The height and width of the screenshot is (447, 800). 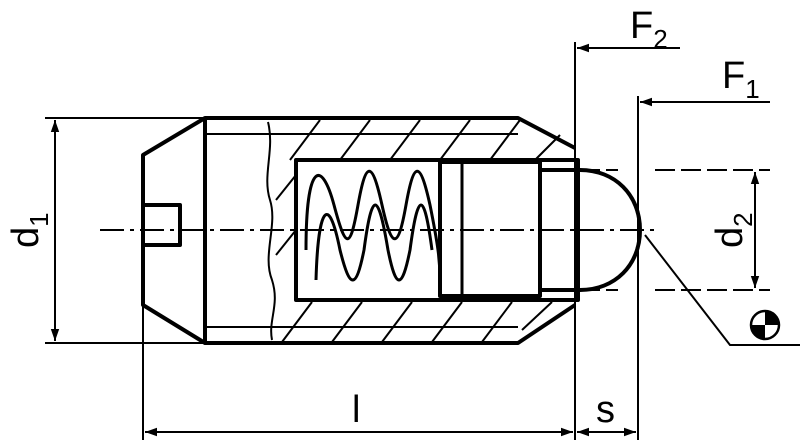 What do you see at coordinates (765, 325) in the screenshot?
I see `center-of-mass-symbol` at bounding box center [765, 325].